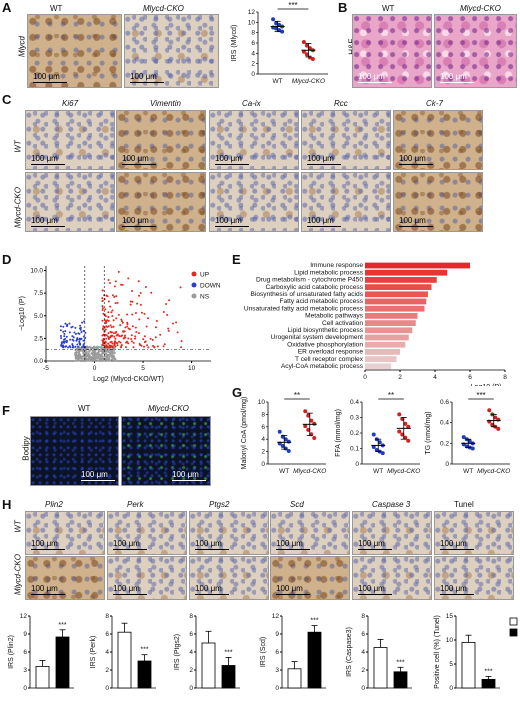  I want to click on c-image-wt-3: 100 μm, so click(346, 140).